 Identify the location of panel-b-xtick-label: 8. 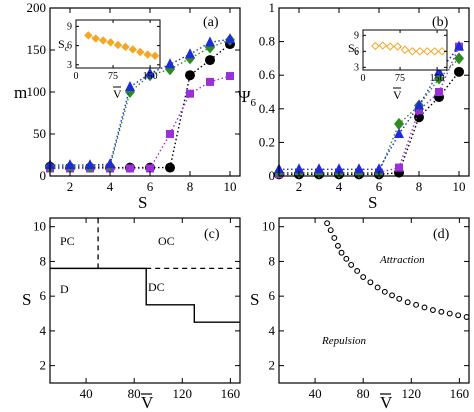
(419, 186).